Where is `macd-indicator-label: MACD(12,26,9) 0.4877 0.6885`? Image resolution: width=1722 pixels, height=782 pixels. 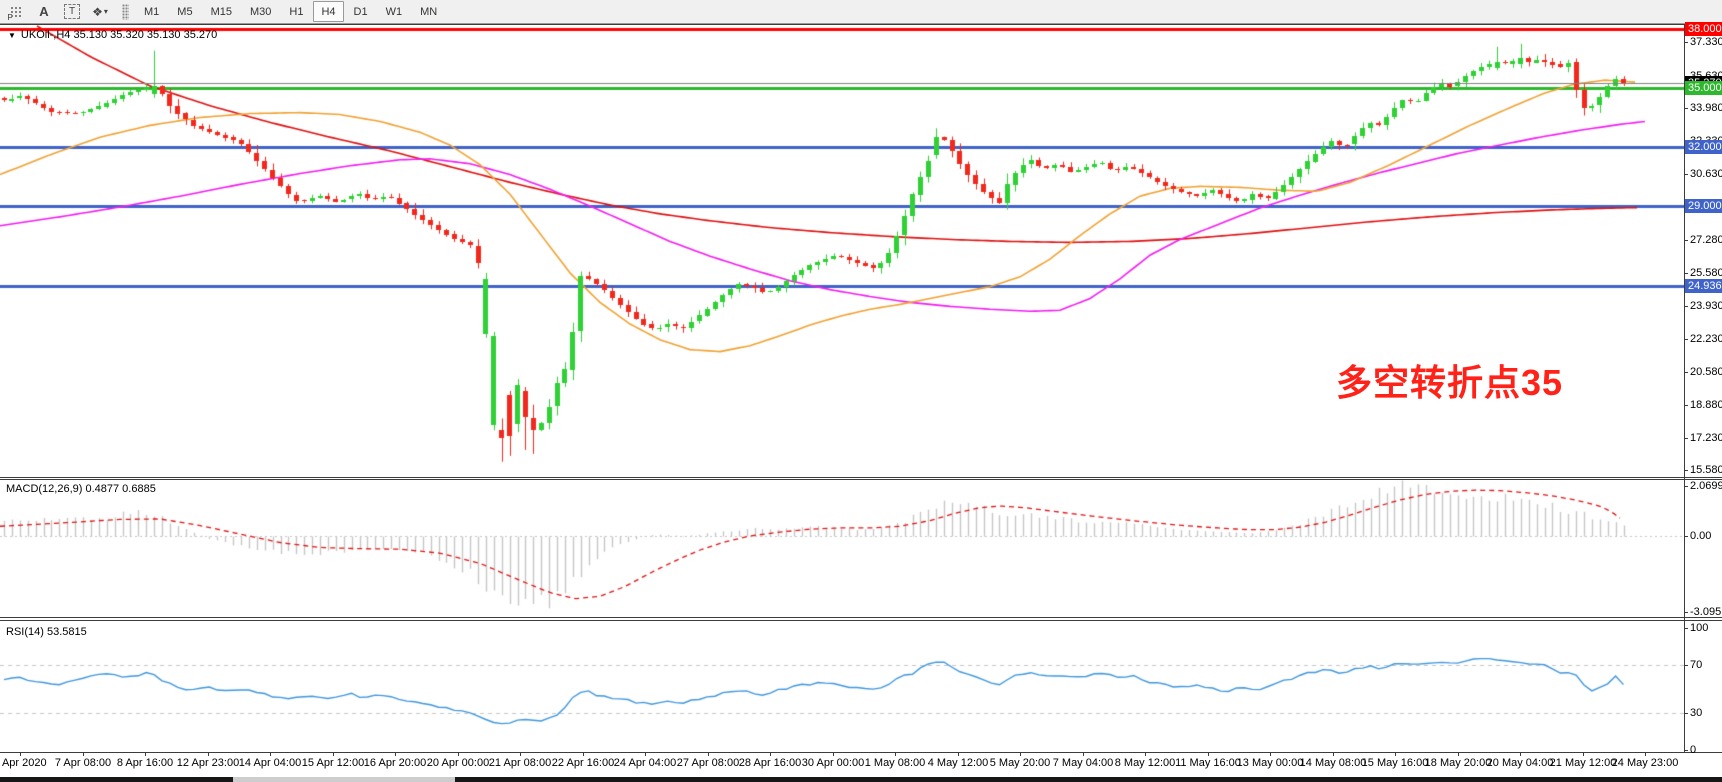
macd-indicator-label: MACD(12,26,9) 0.4877 0.6885 is located at coordinates (81, 489).